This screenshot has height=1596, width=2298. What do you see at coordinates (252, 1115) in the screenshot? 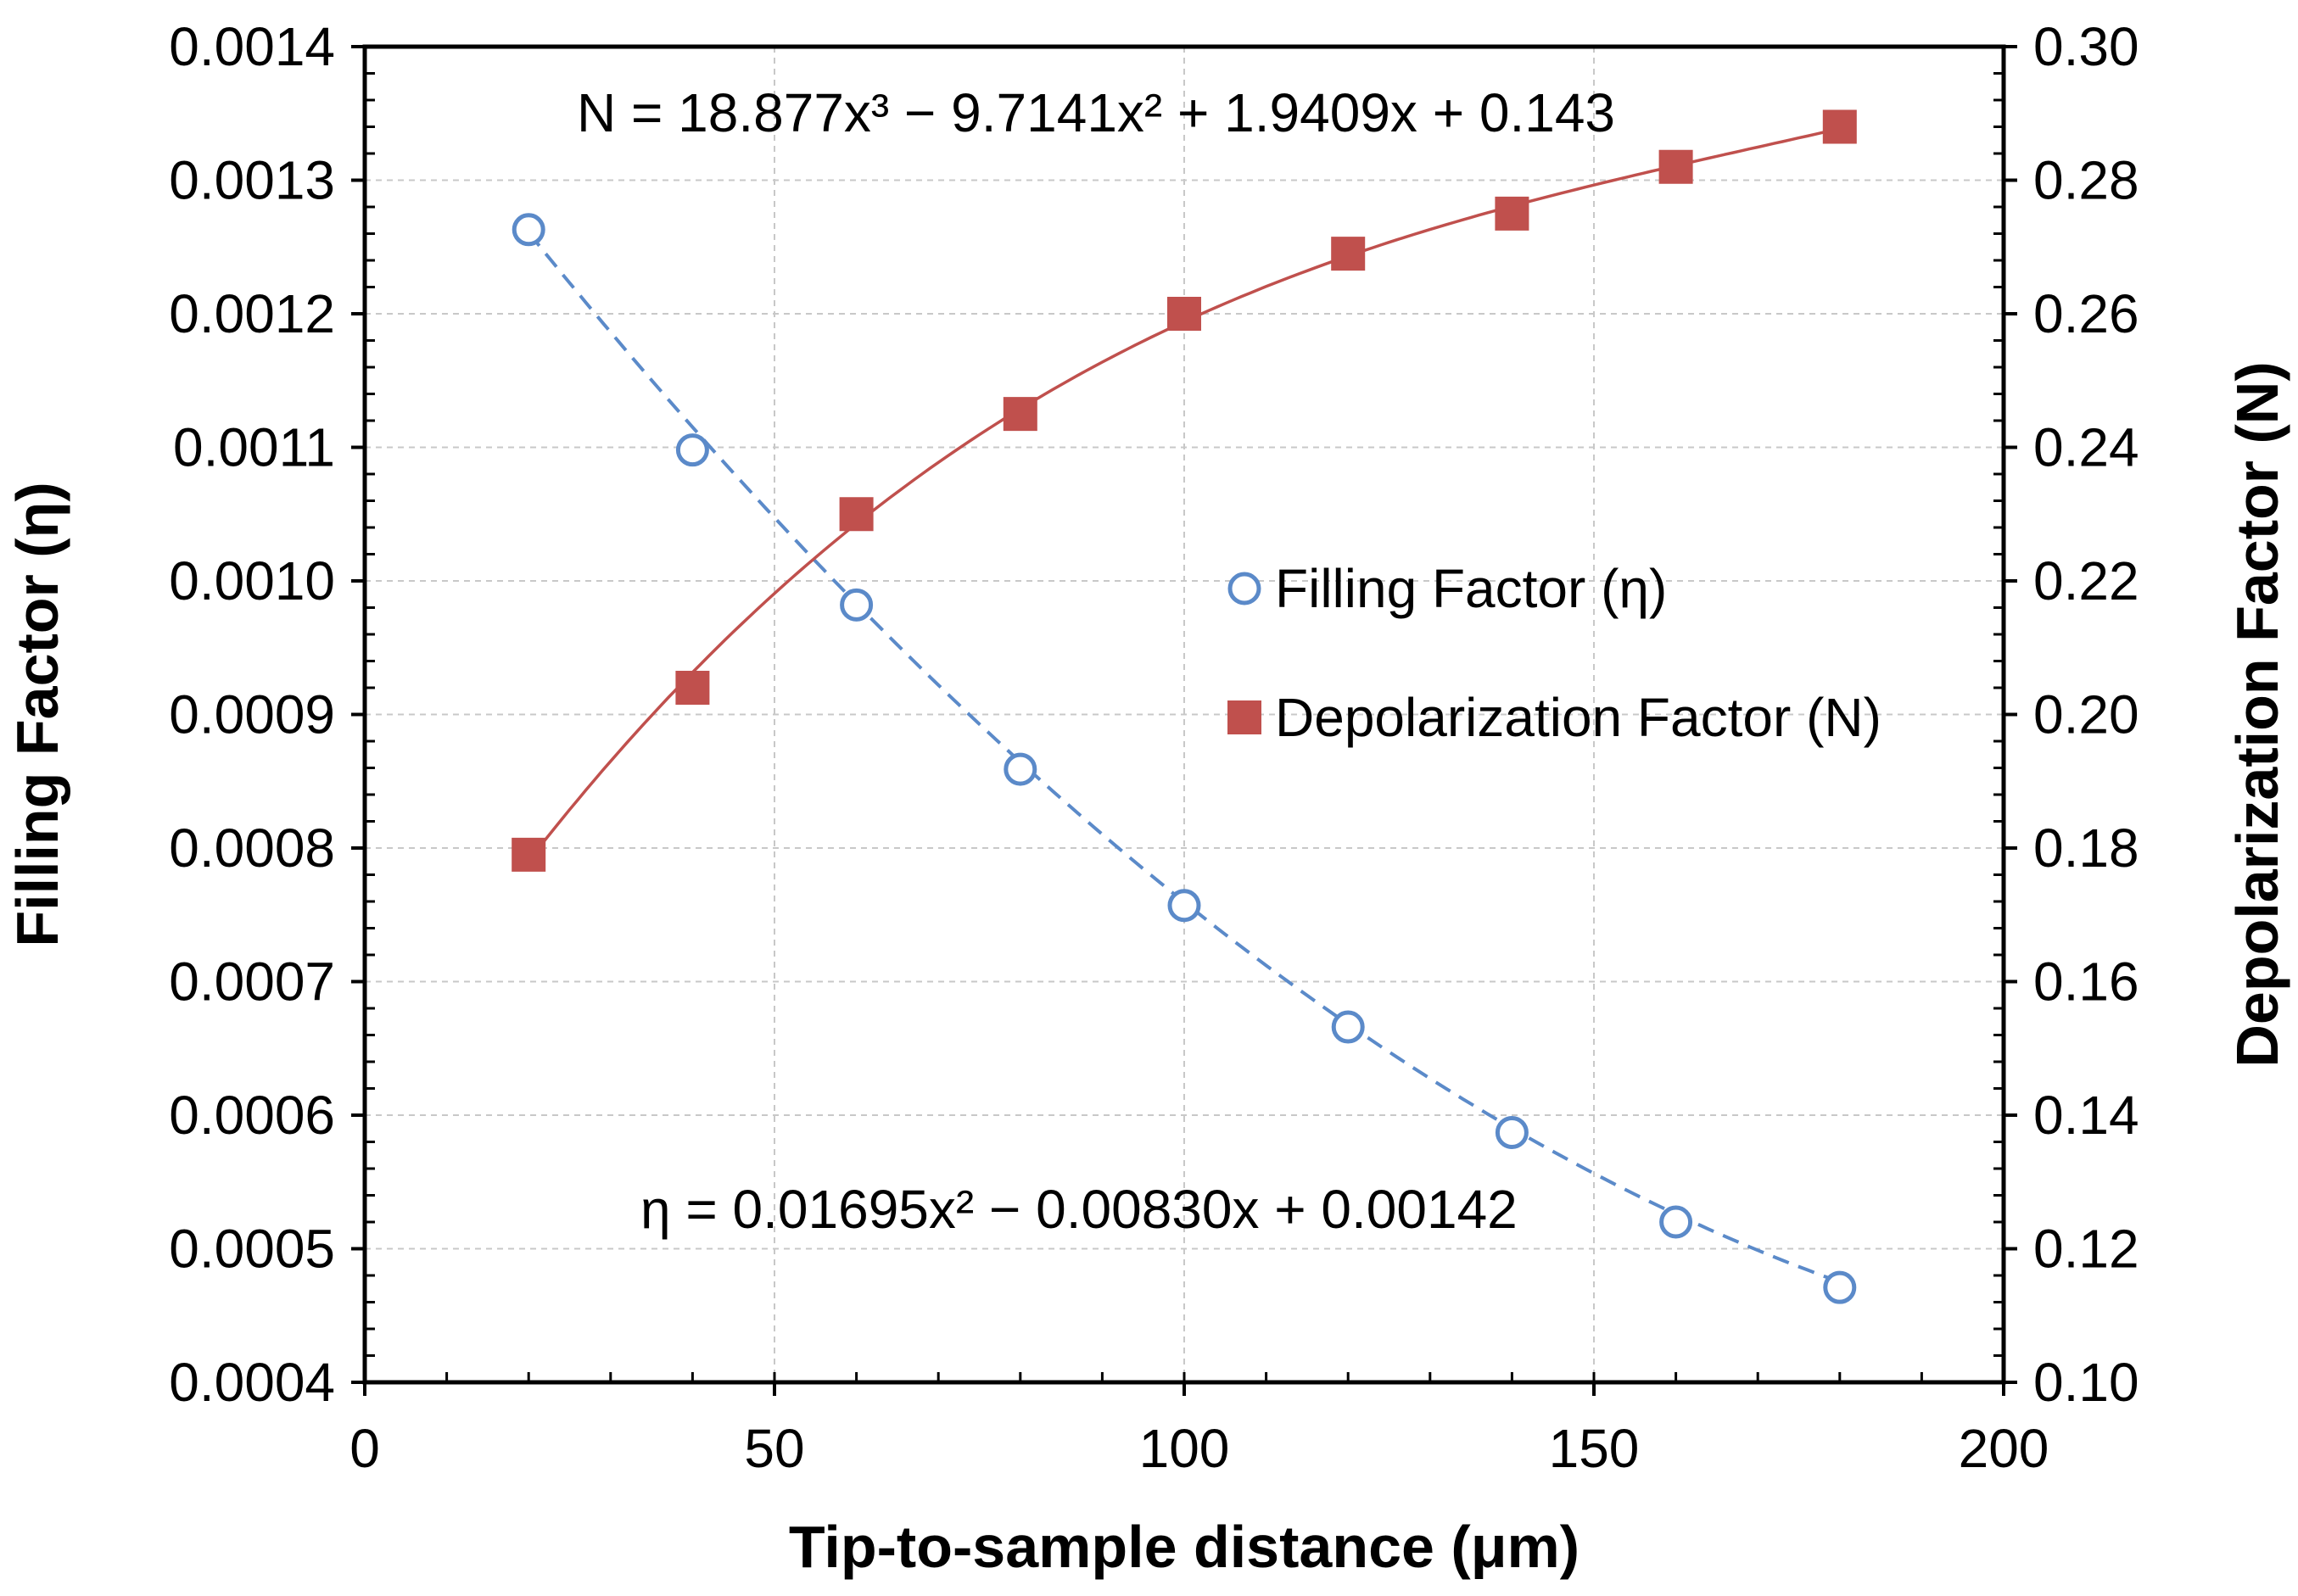
I see `y-left-tick-label: 0.0006` at bounding box center [252, 1115].